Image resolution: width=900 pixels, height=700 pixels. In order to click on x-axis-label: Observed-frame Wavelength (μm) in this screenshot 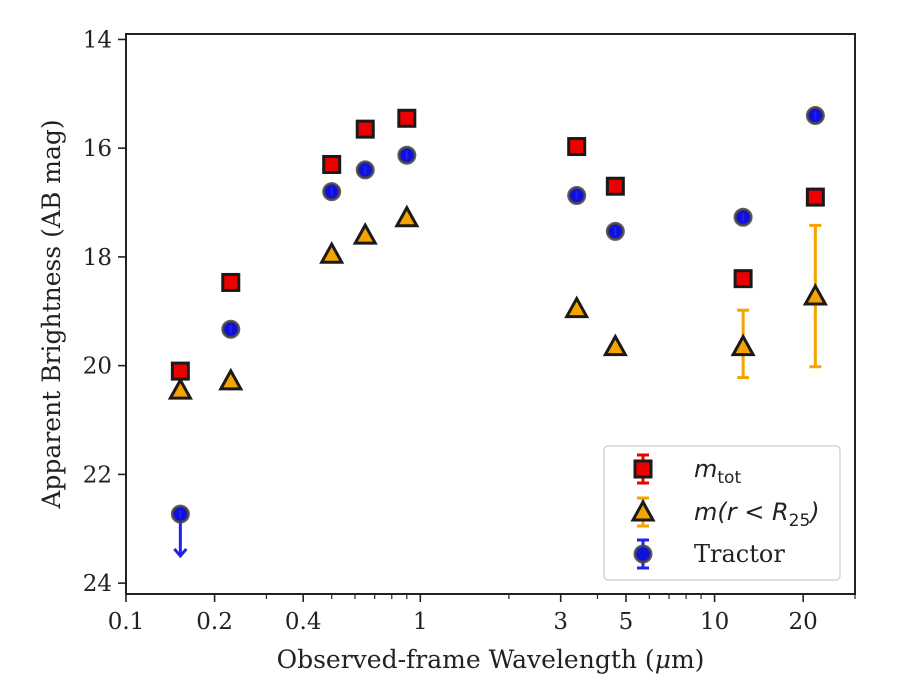, I will do `click(491, 659)`.